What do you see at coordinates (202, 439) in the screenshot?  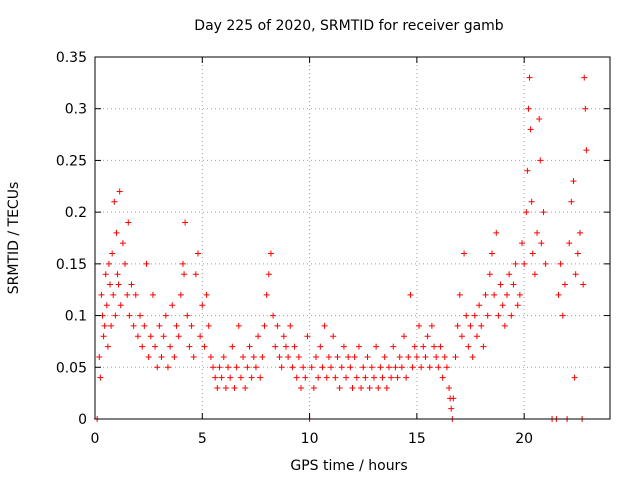 I see `x-tick-label: 5` at bounding box center [202, 439].